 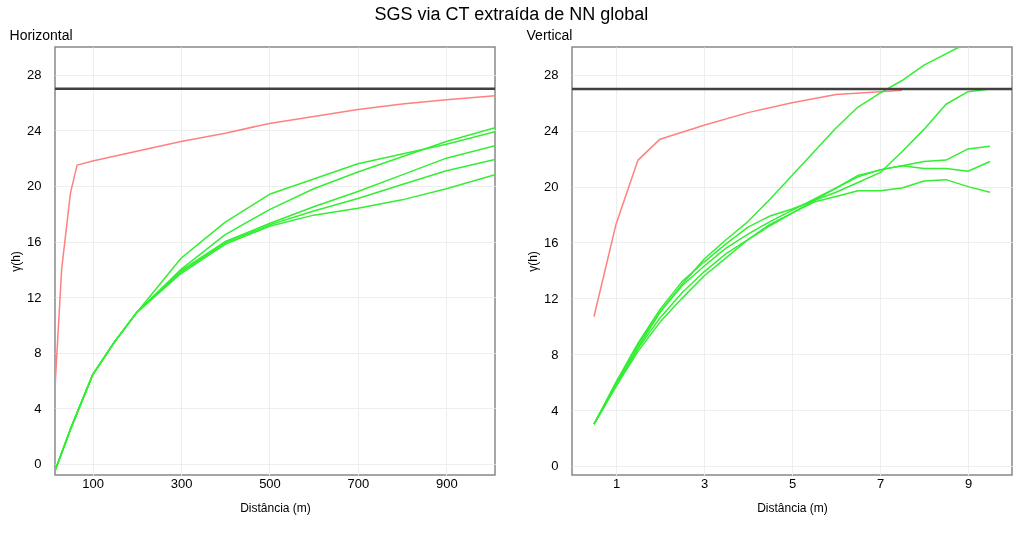 What do you see at coordinates (447, 483) in the screenshot?
I see `x-tick-label: 900` at bounding box center [447, 483].